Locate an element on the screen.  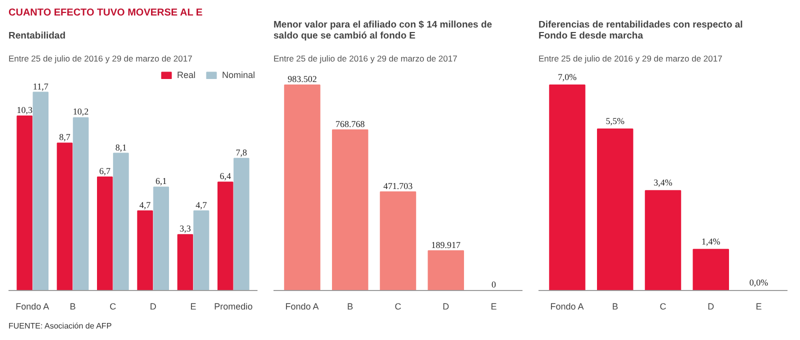
data-label: 3,3 is located at coordinates (186, 229).